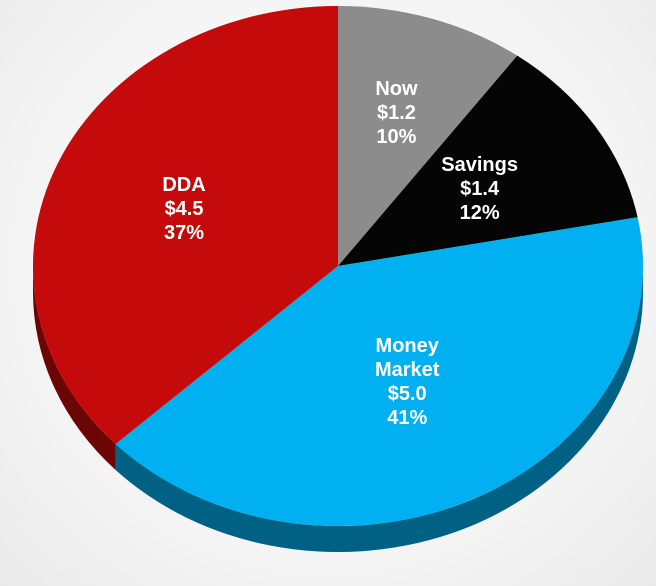 This screenshot has width=656, height=586. Describe the element at coordinates (407, 393) in the screenshot. I see `amount-label: $5.0` at that location.